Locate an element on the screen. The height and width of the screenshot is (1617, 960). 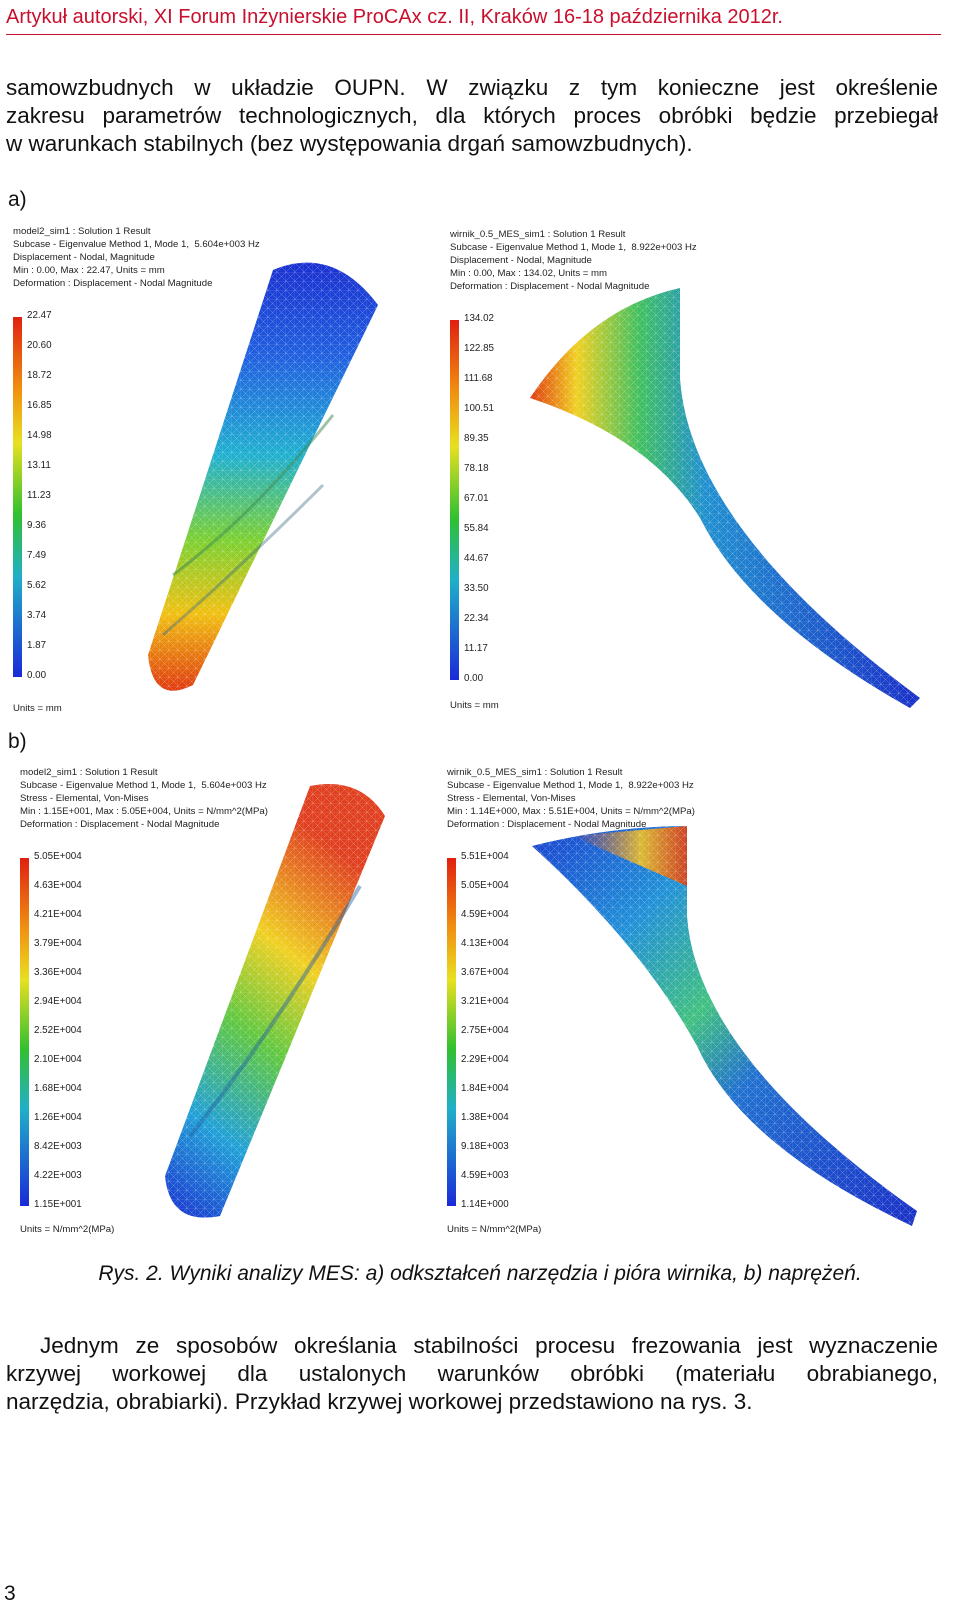
scale-tick-label: 22.47 is located at coordinates (39, 315).